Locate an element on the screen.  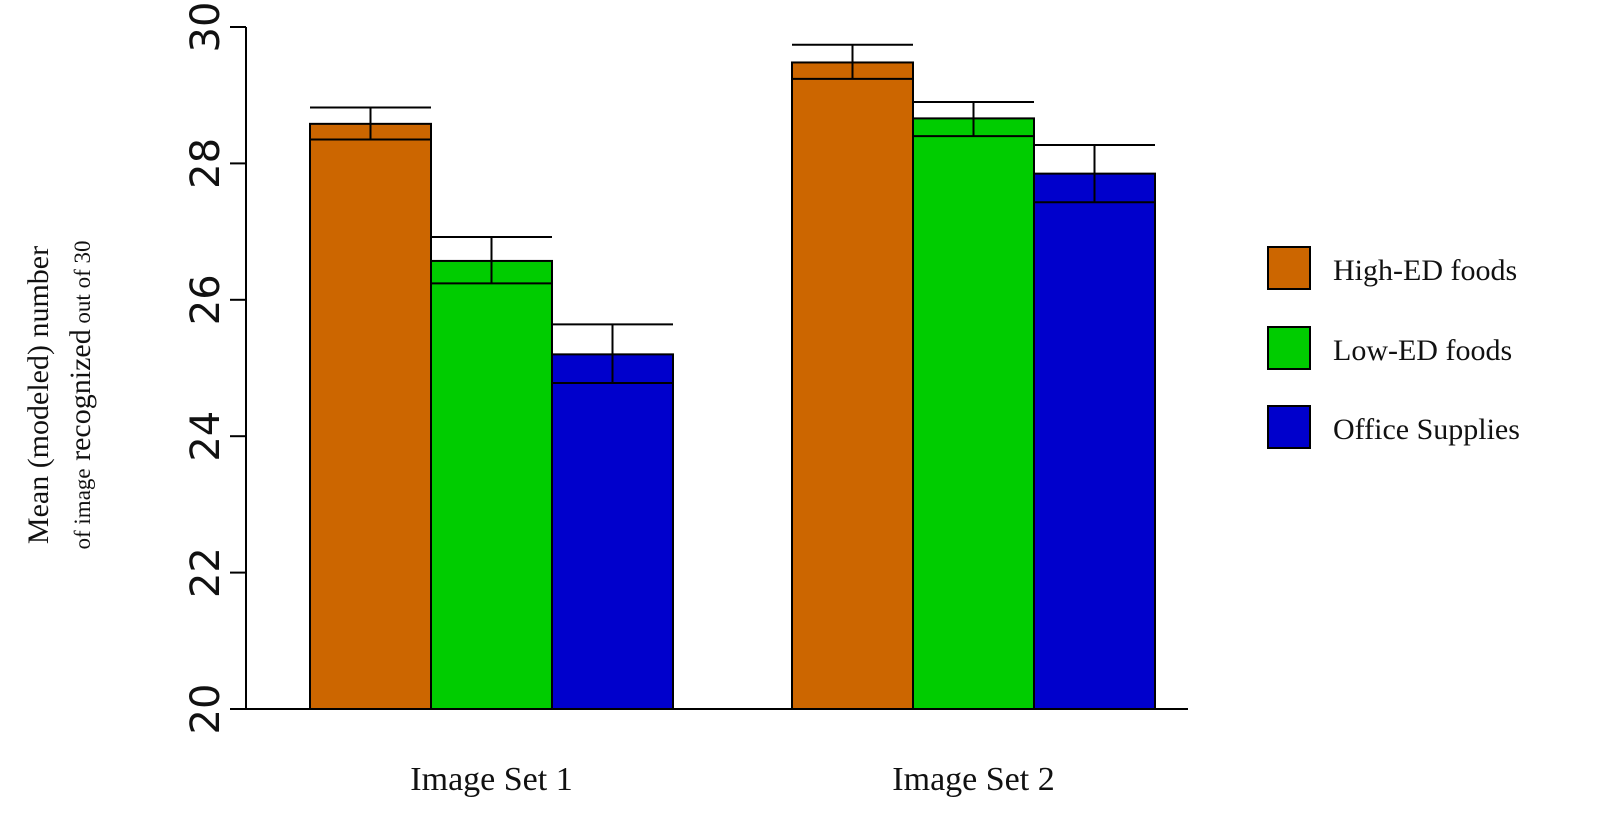
y-label-line-1: Mean (modeled) number is located at coordinates (38, 395).